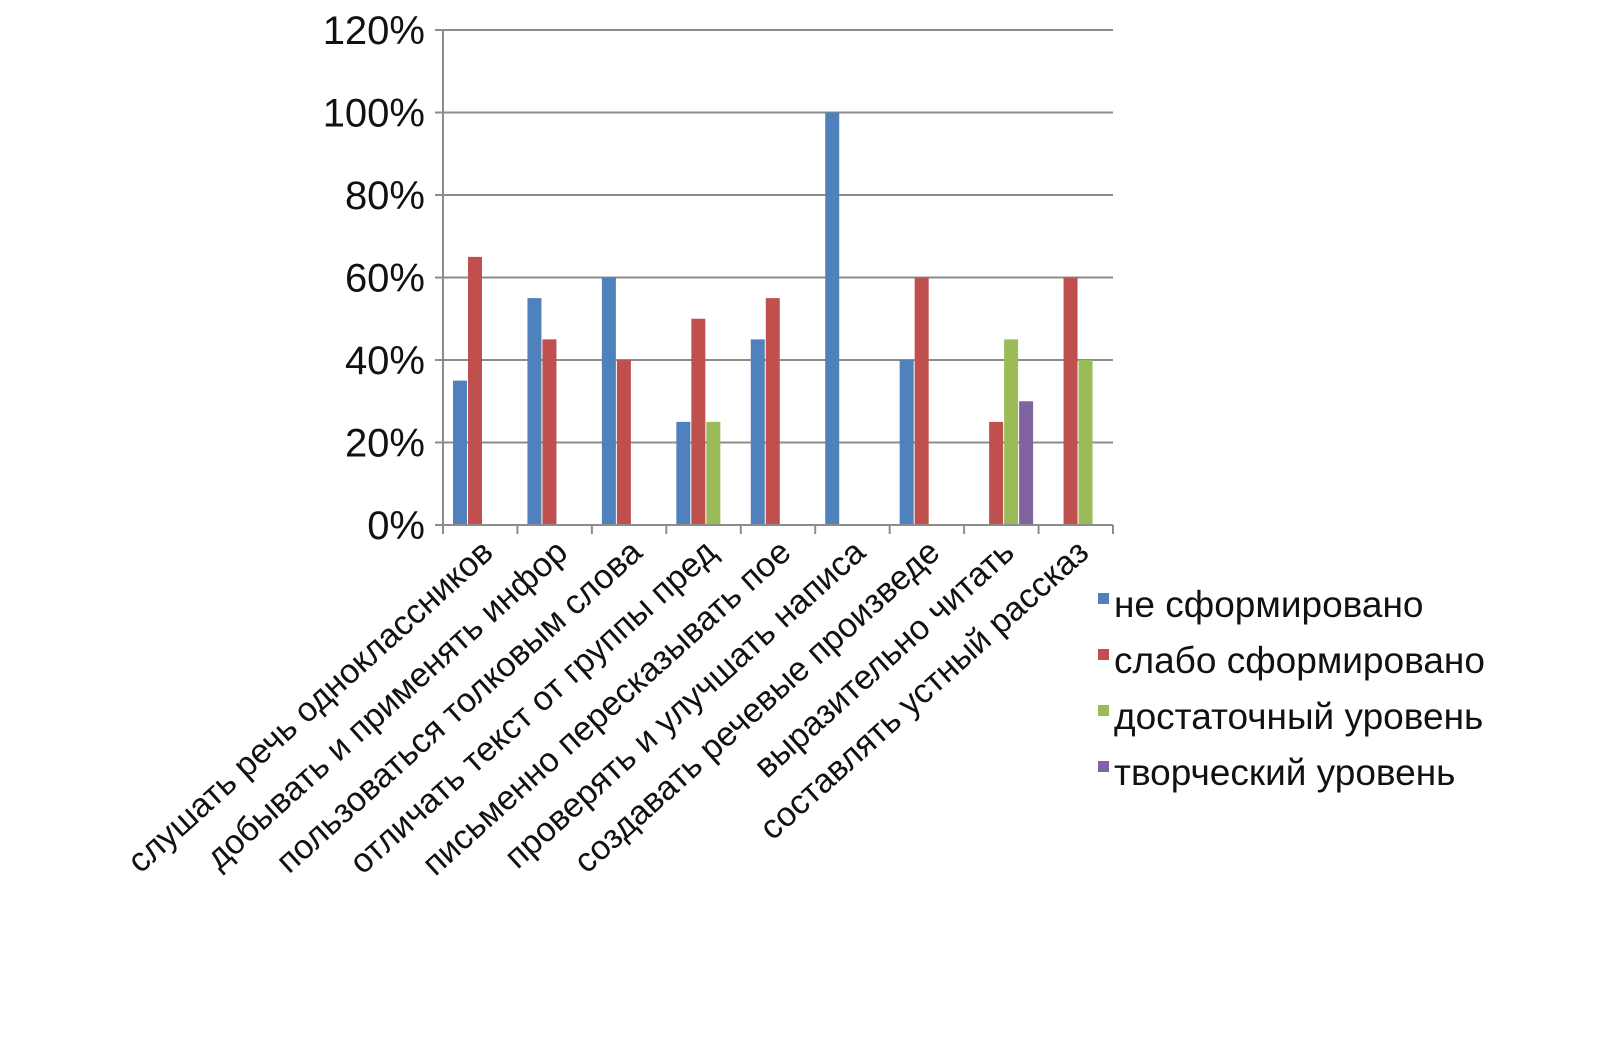 This screenshot has width=1604, height=1048. I want to click on y-tick-label: 40%, so click(385, 361).